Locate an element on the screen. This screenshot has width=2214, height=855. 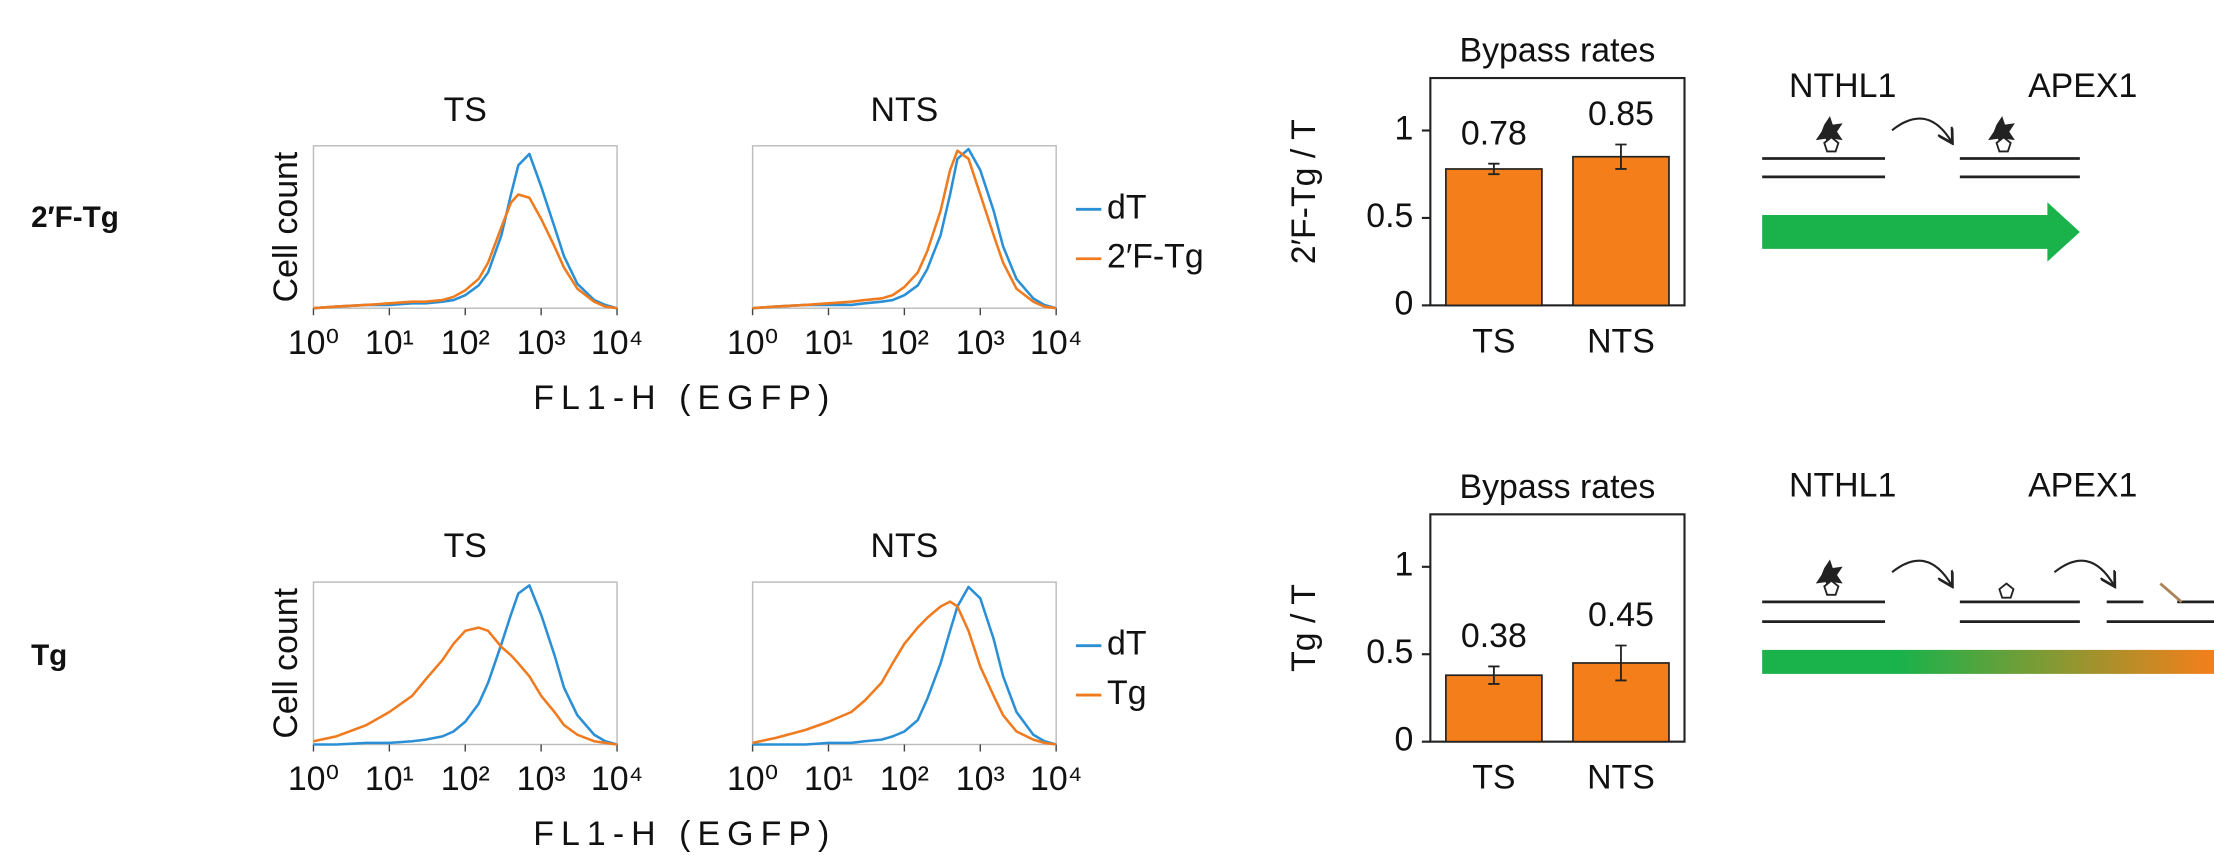
value-label: 0.45 is located at coordinates (1621, 615).